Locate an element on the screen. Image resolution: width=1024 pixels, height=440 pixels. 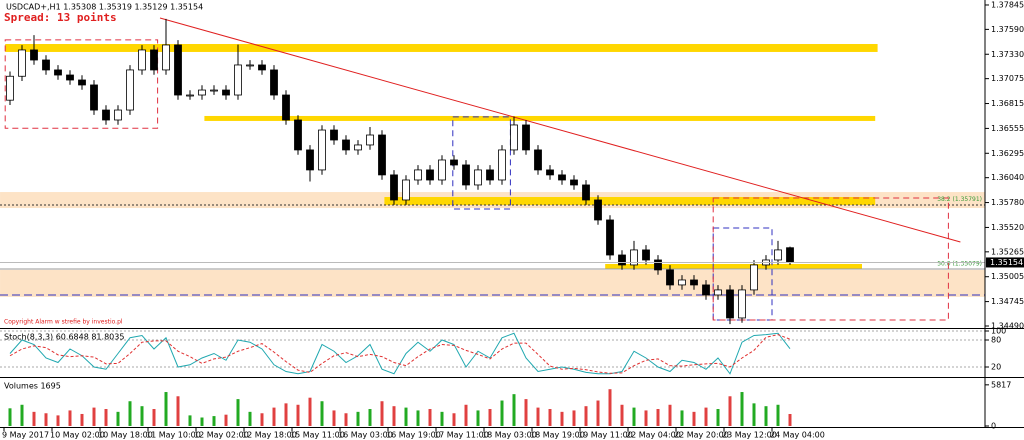
y-tick-label: 5817 is located at coordinates (1001, 384).